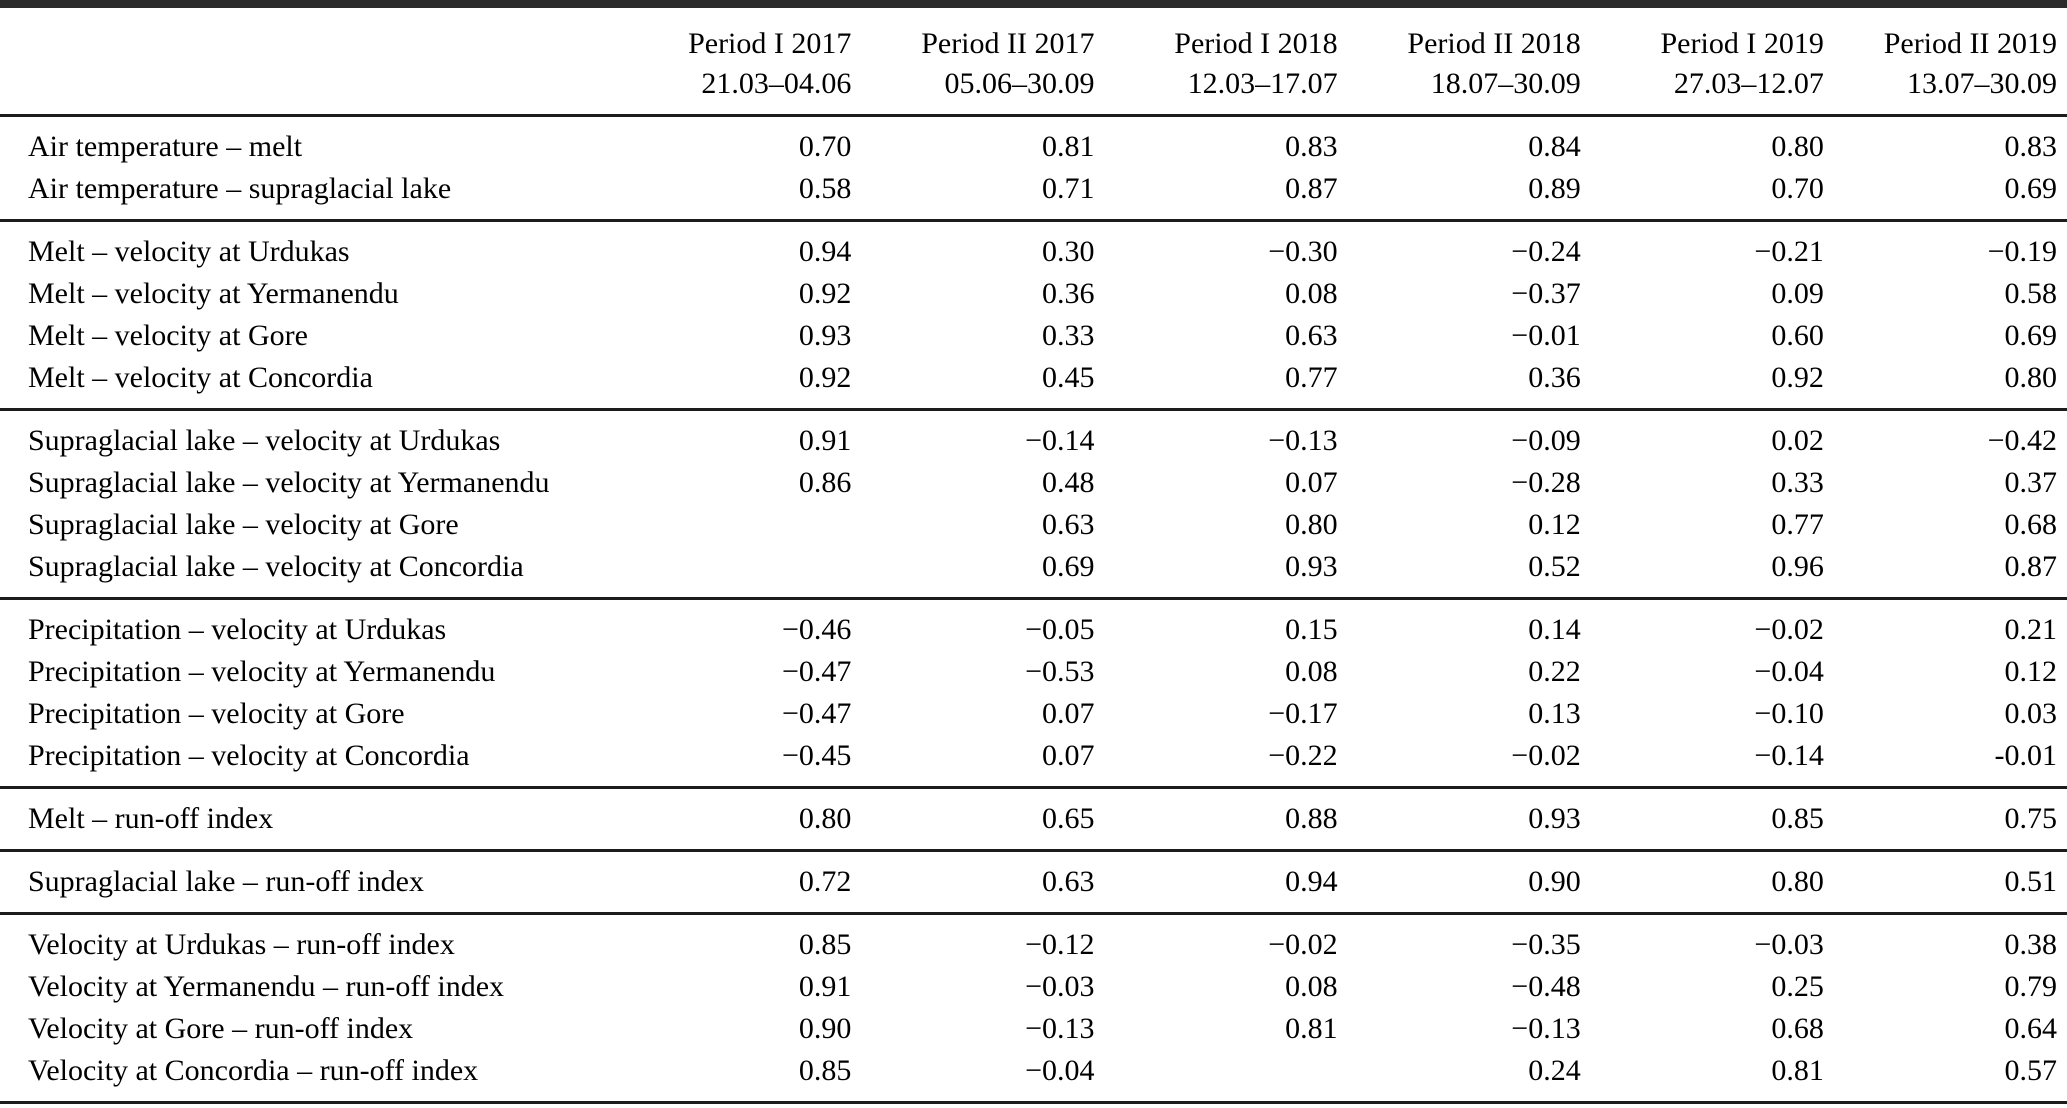 The width and height of the screenshot is (2067, 1108). What do you see at coordinates (770, 43) in the screenshot?
I see `column-period-label: Period I 2017` at bounding box center [770, 43].